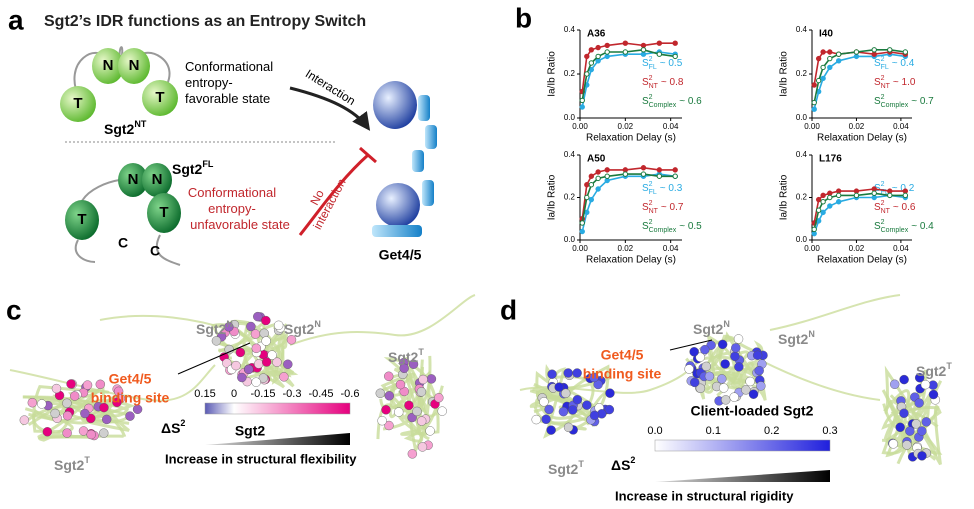 This screenshot has width=974, height=509. What do you see at coordinates (752, 411) in the screenshot?
I see `center-label: Client-loaded Sgt2` at bounding box center [752, 411].